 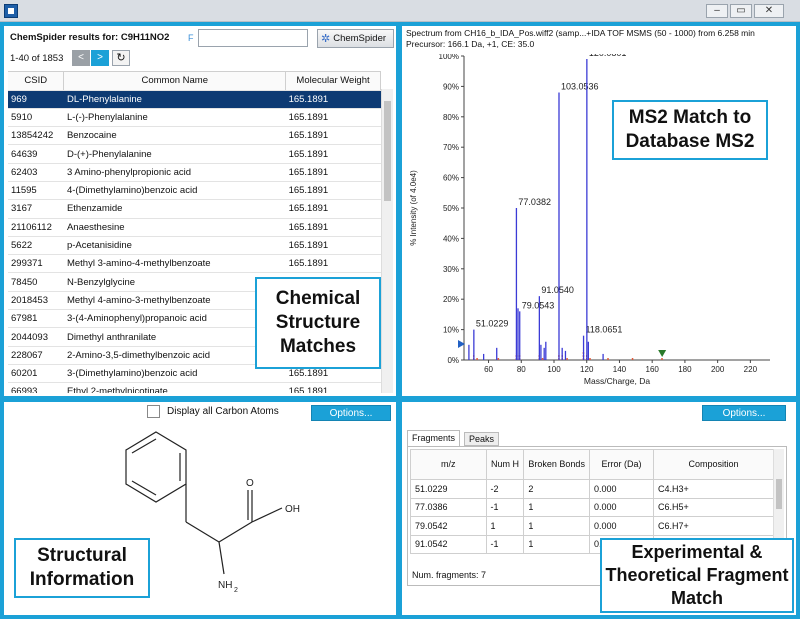 I want to click on fragment-row: 51.0229 -2 2 0.000 C4.H3+, so click(x=592, y=489).